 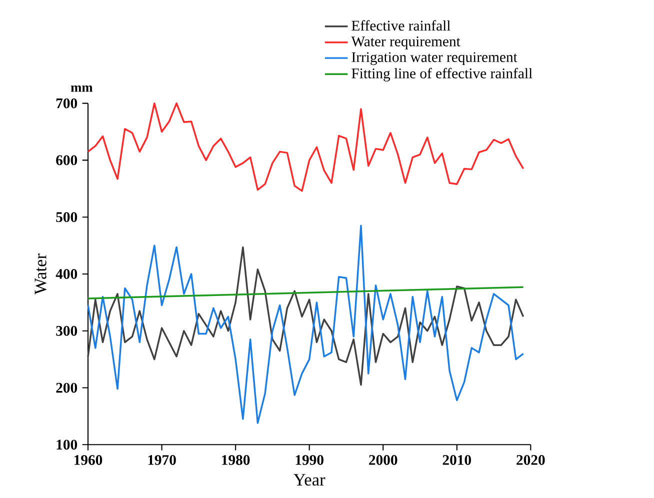 I want to click on x-tick-label: 1980, so click(x=236, y=460).